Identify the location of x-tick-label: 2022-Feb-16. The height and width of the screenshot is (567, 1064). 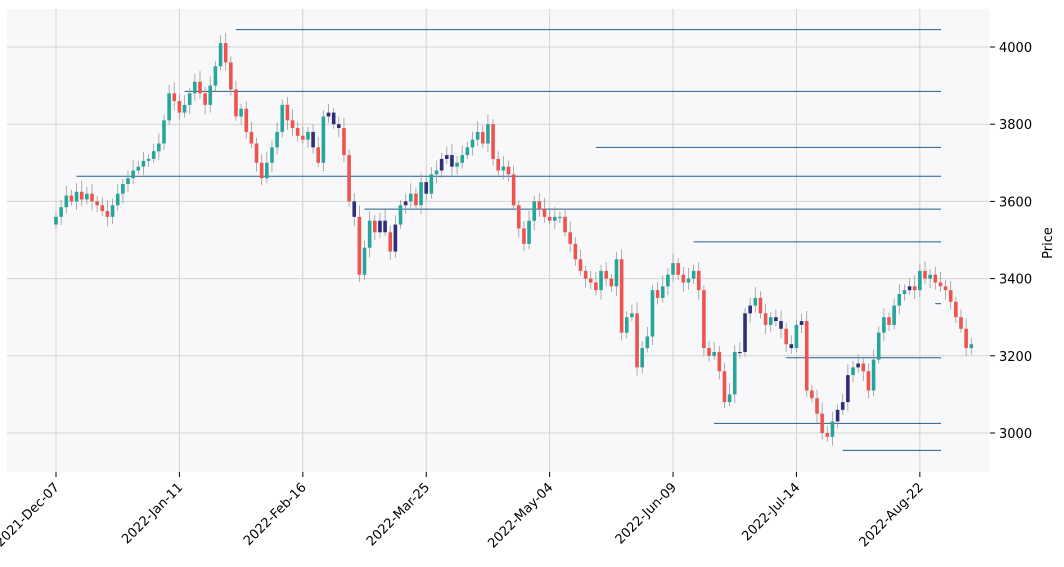
(275, 514).